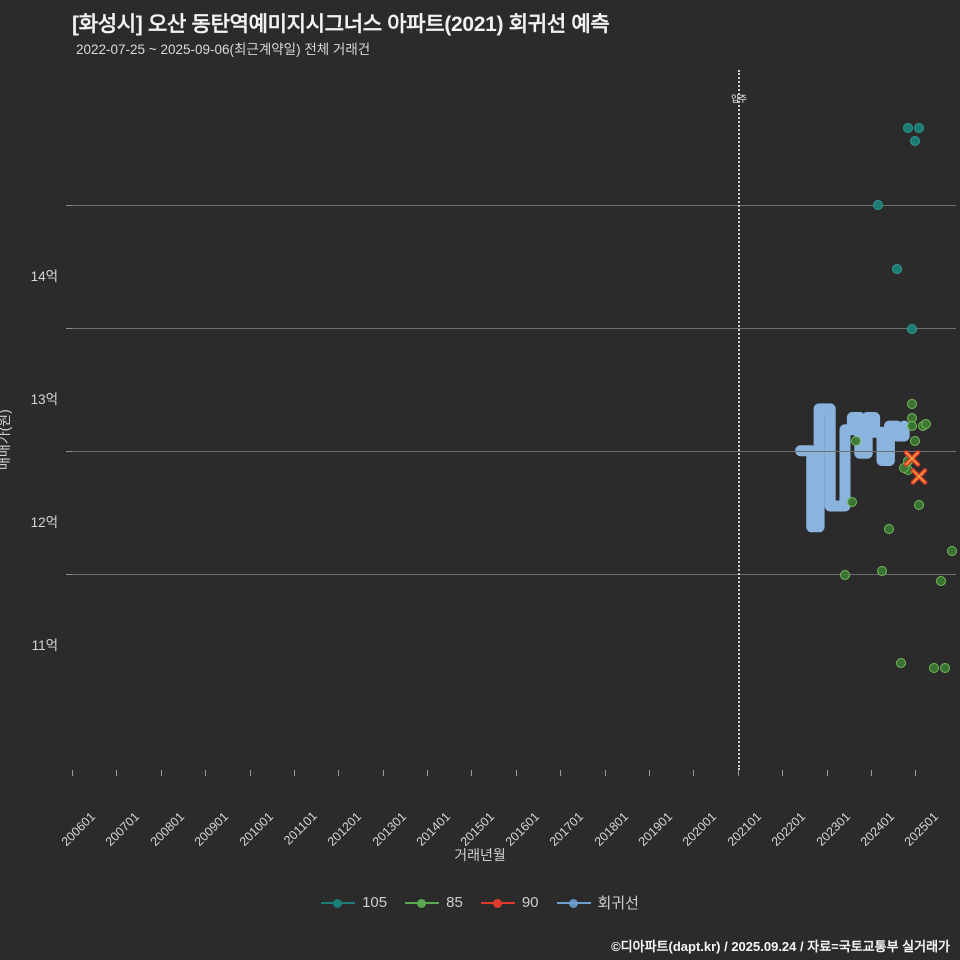  I want to click on legend-item-105: 105, so click(354, 902).